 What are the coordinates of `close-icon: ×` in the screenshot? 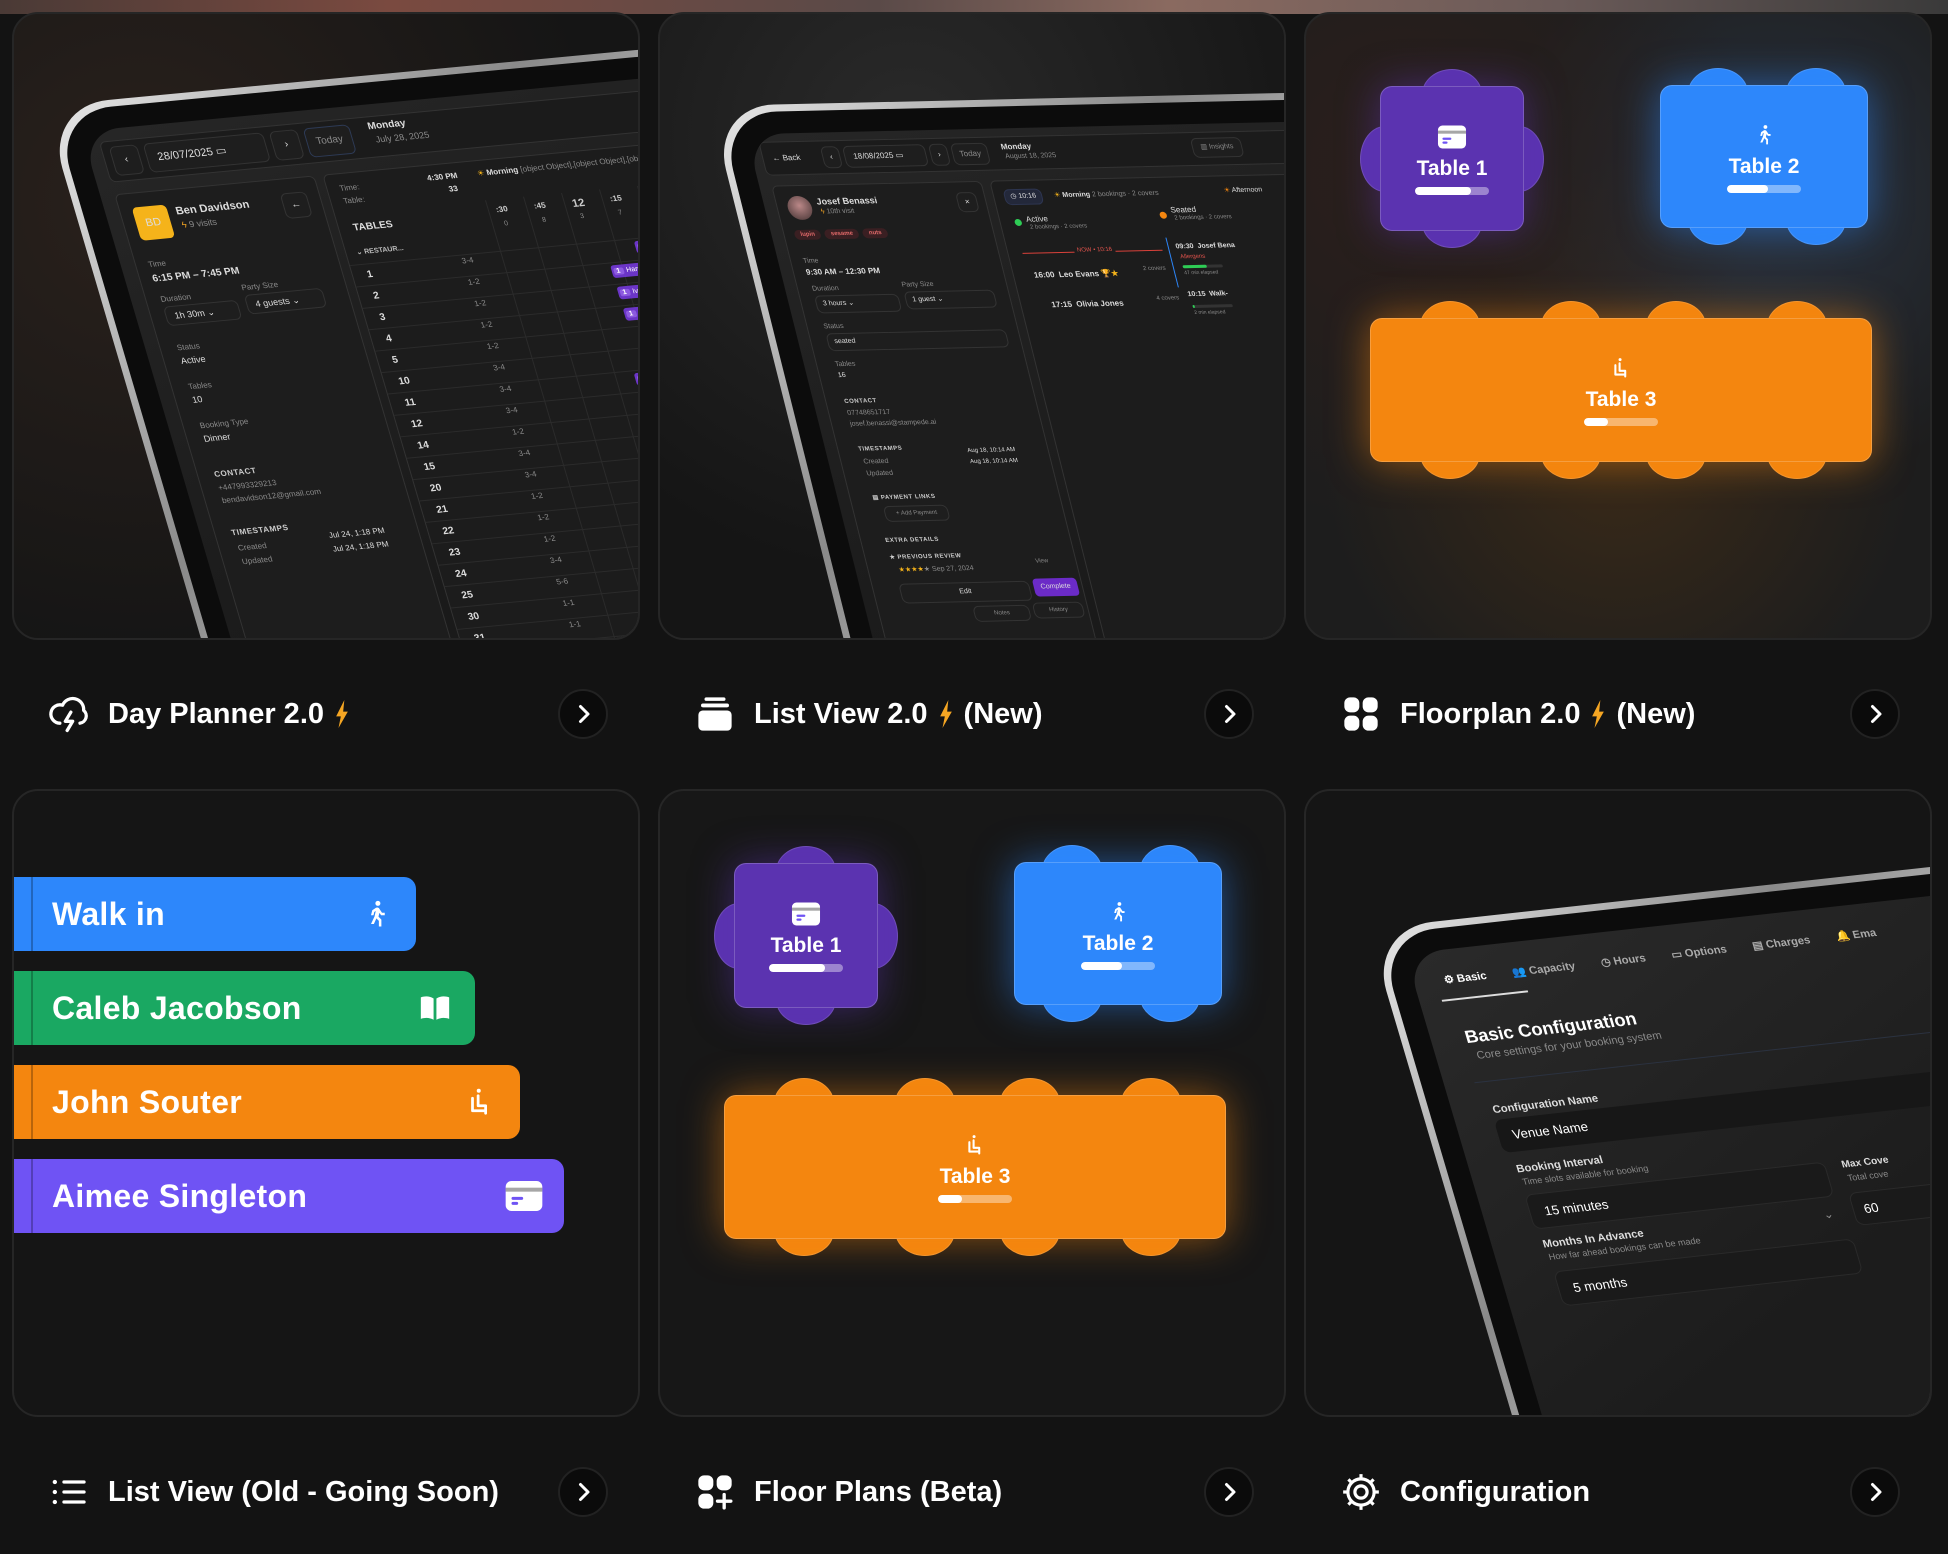 It's located at (967, 202).